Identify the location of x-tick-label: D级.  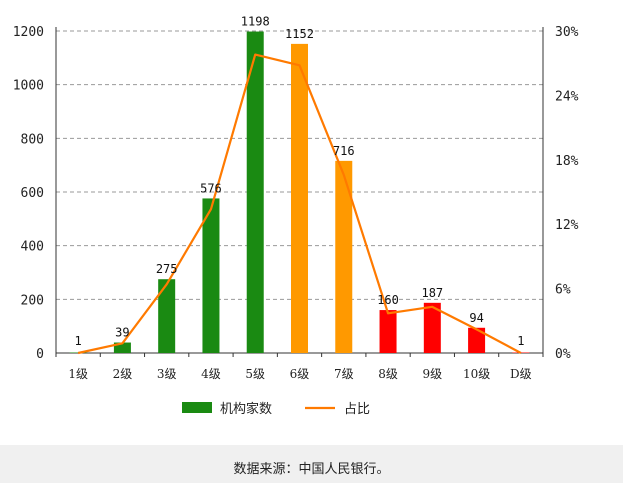
(521, 374).